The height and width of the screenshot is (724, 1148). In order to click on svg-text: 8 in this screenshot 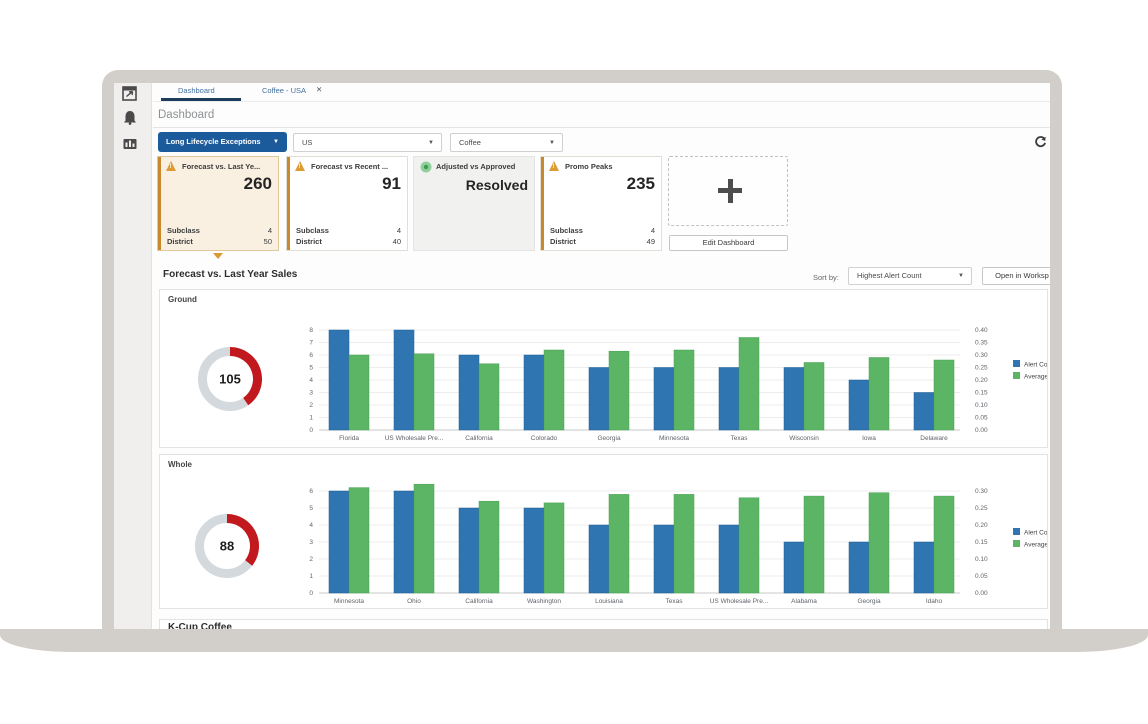, I will do `click(311, 330)`.